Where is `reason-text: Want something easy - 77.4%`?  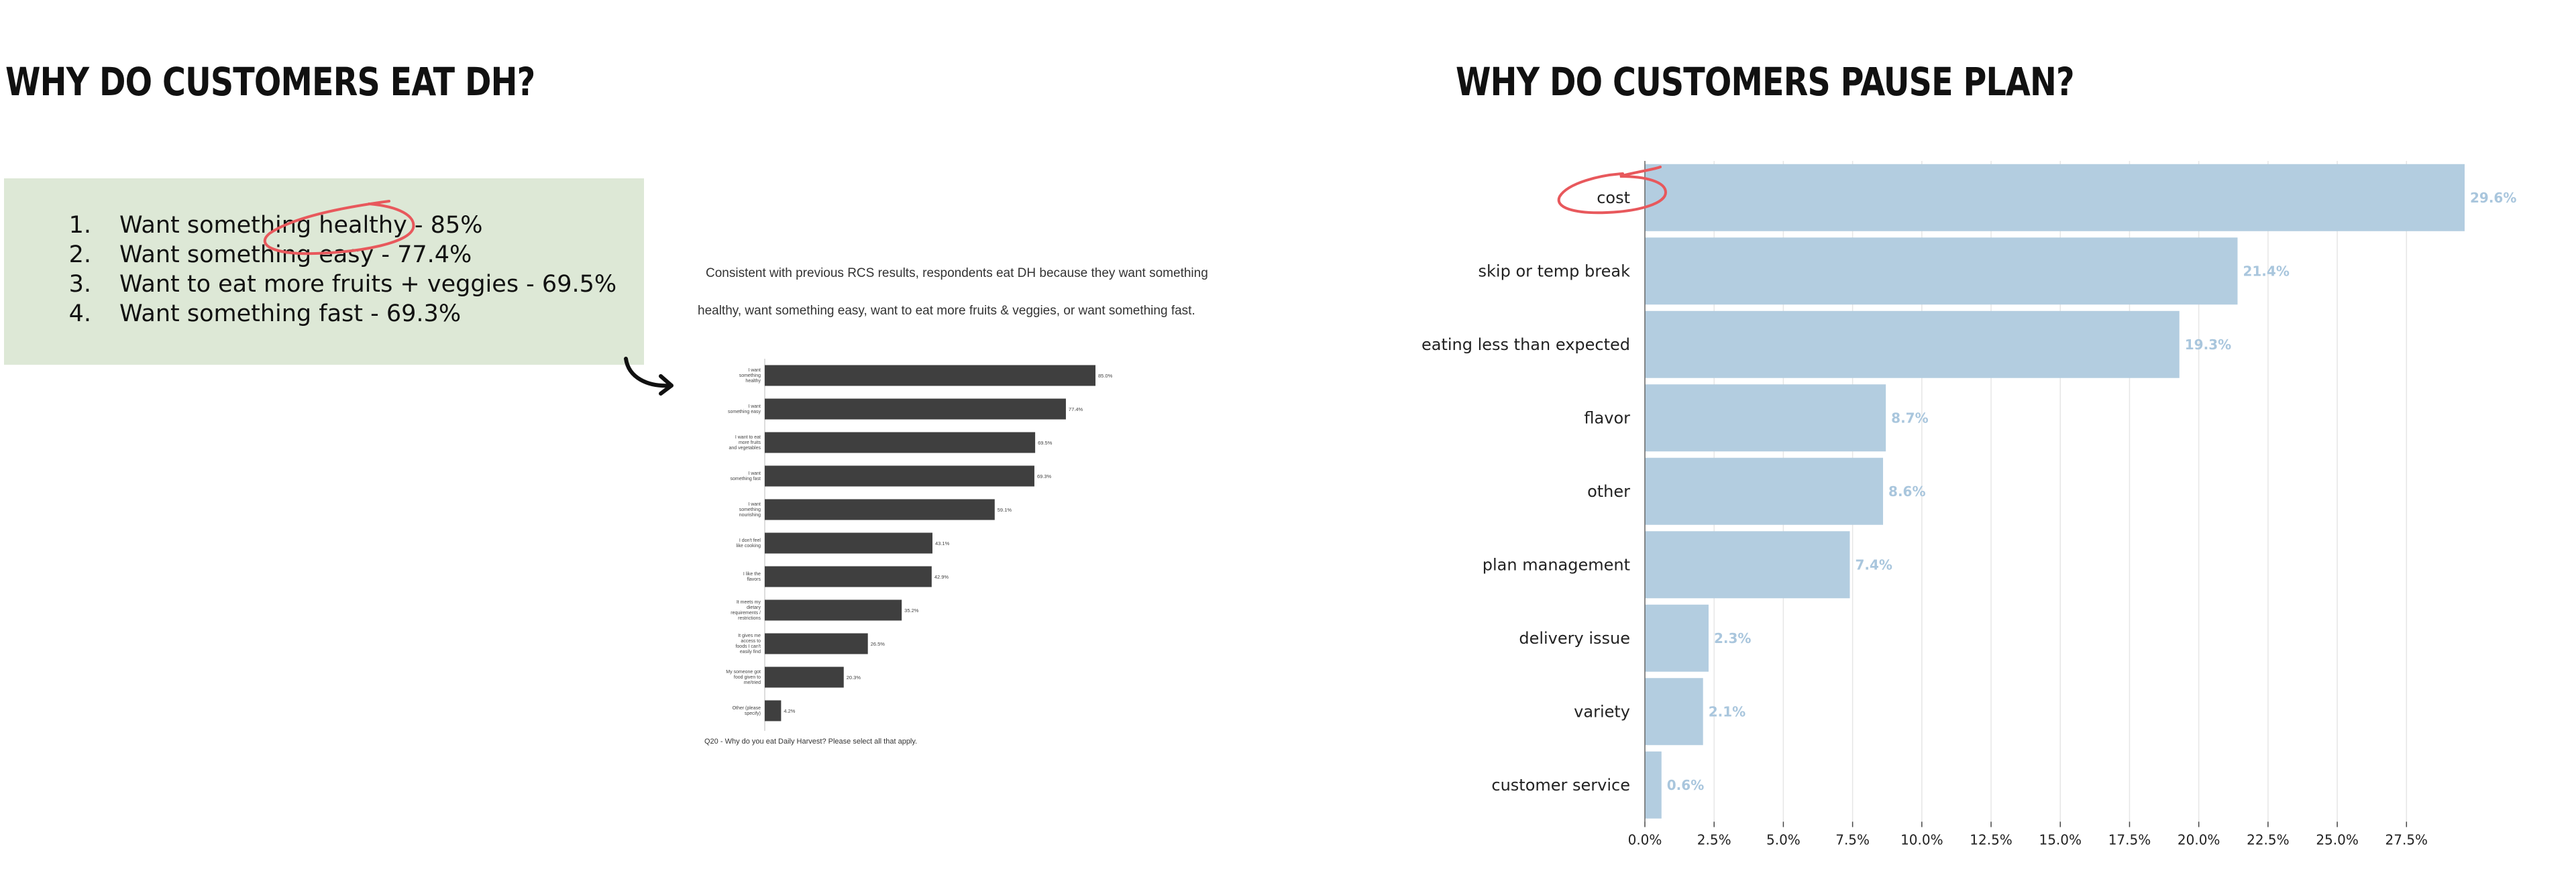
reason-text: Want something easy - 77.4% is located at coordinates (295, 254).